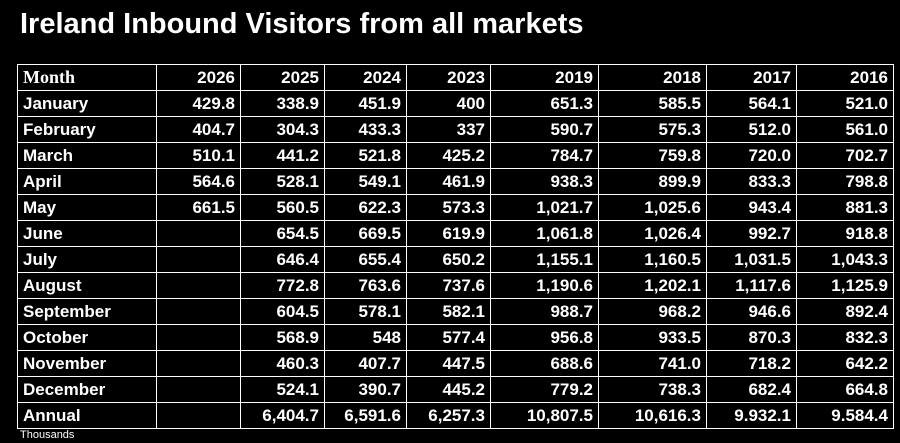 The image size is (900, 443). I want to click on table-cell: 899.9, so click(652, 181).